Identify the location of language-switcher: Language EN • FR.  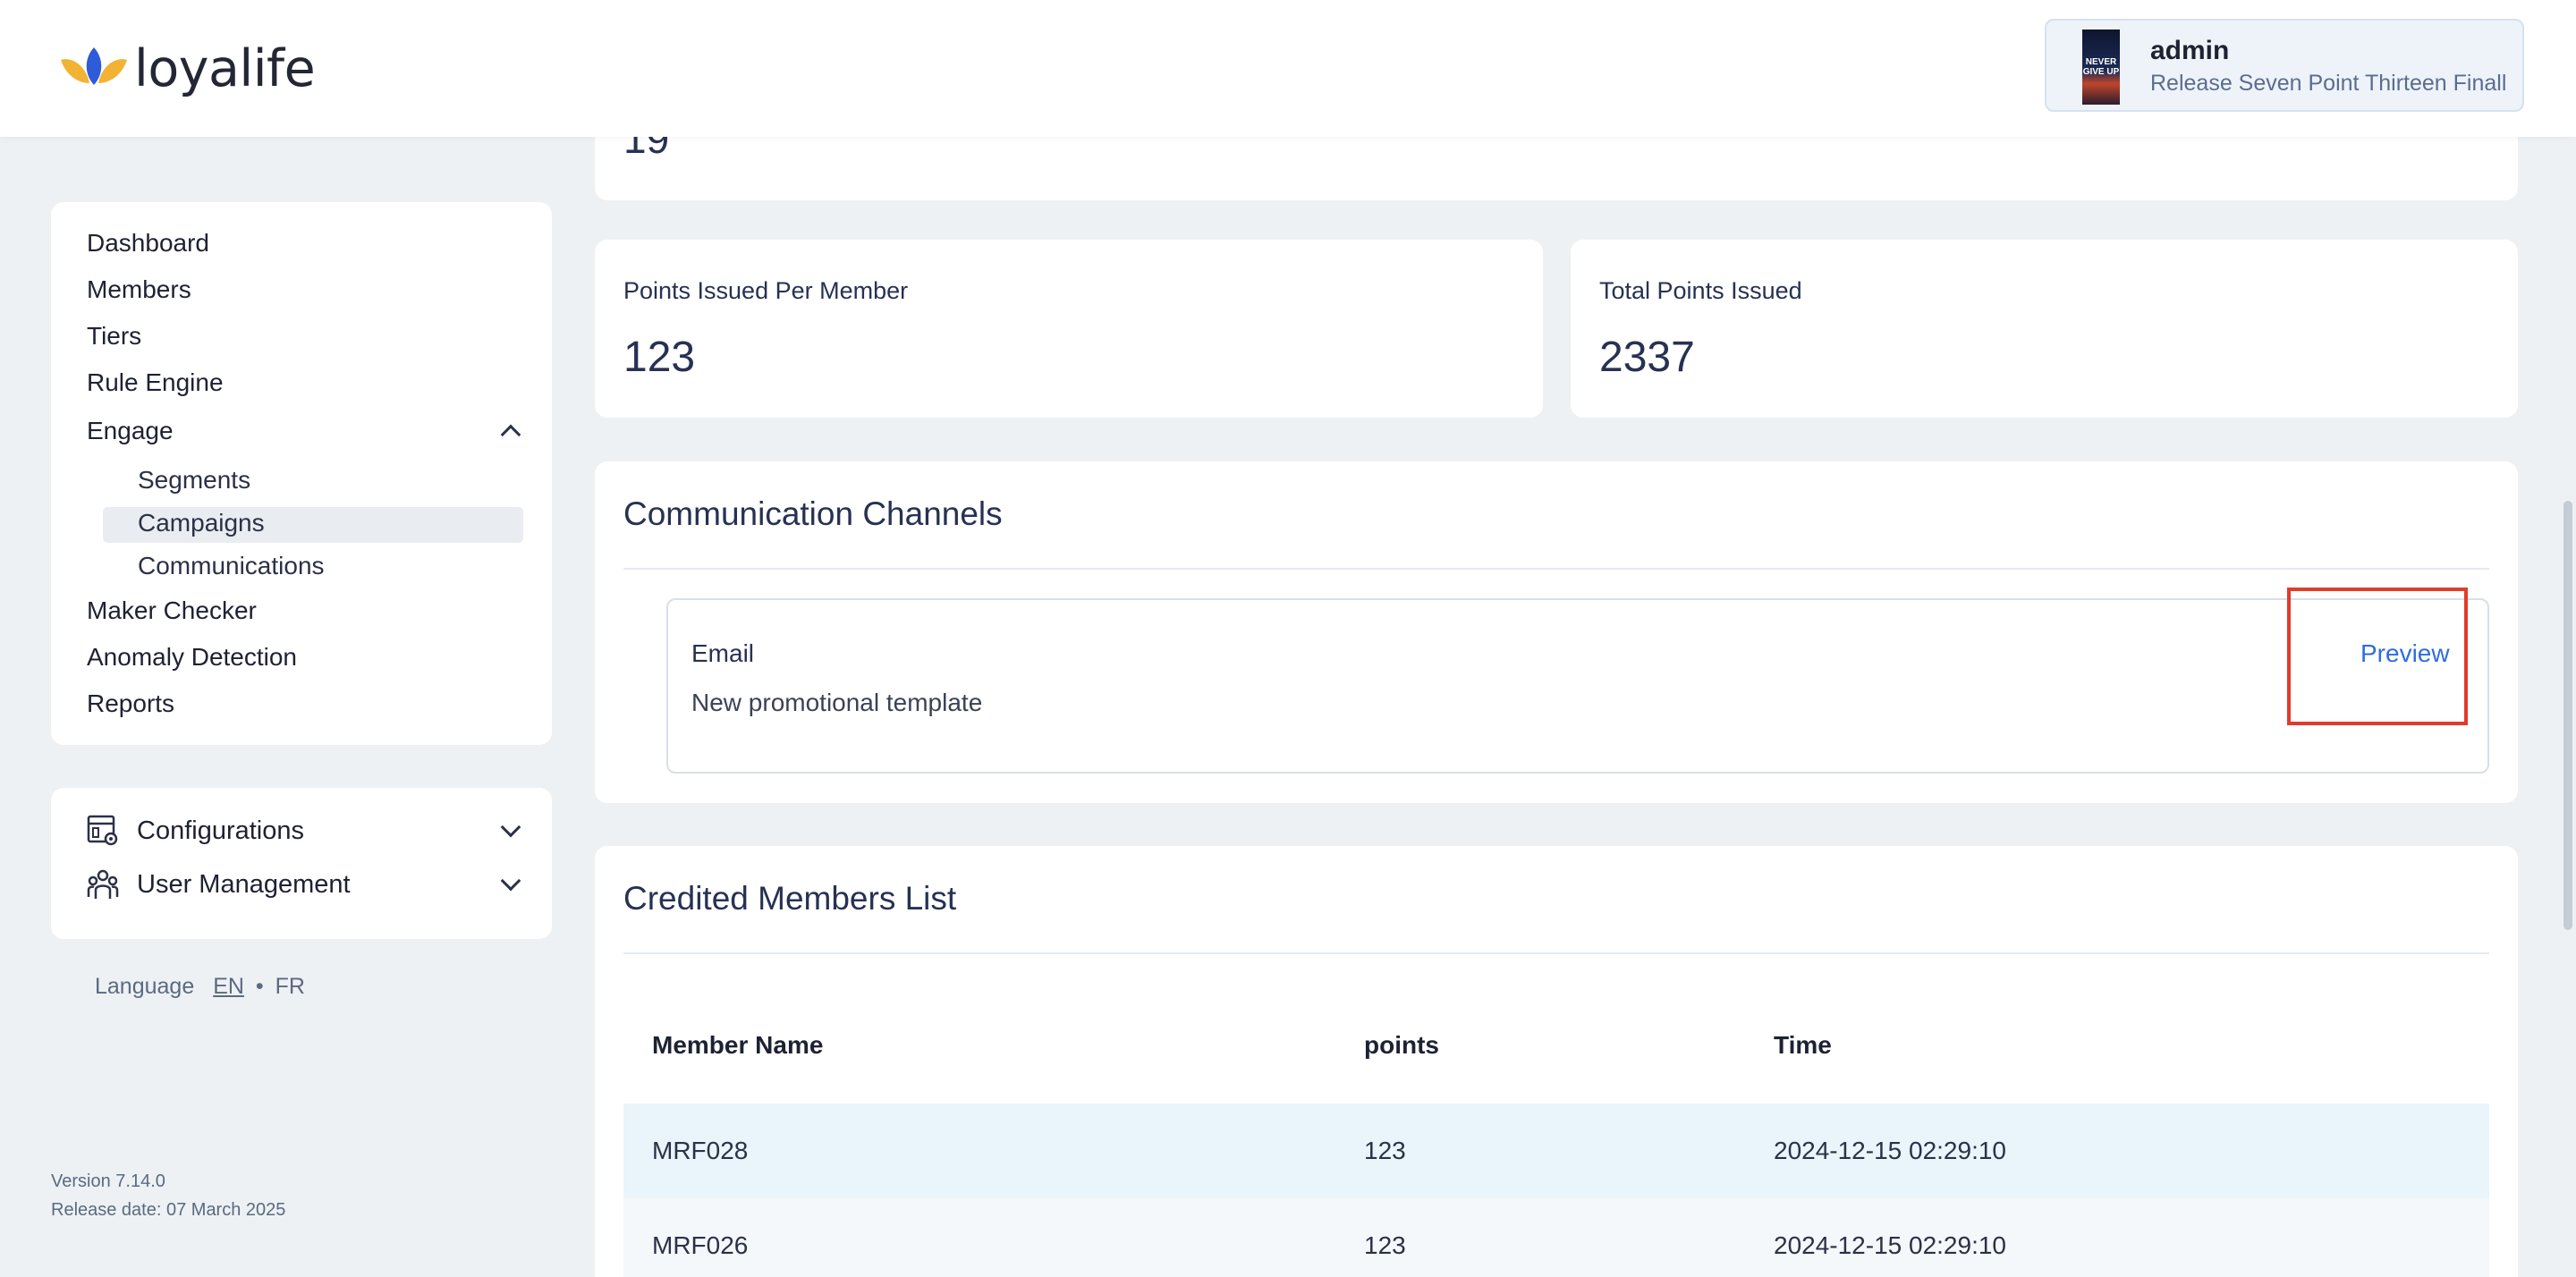
(200, 987).